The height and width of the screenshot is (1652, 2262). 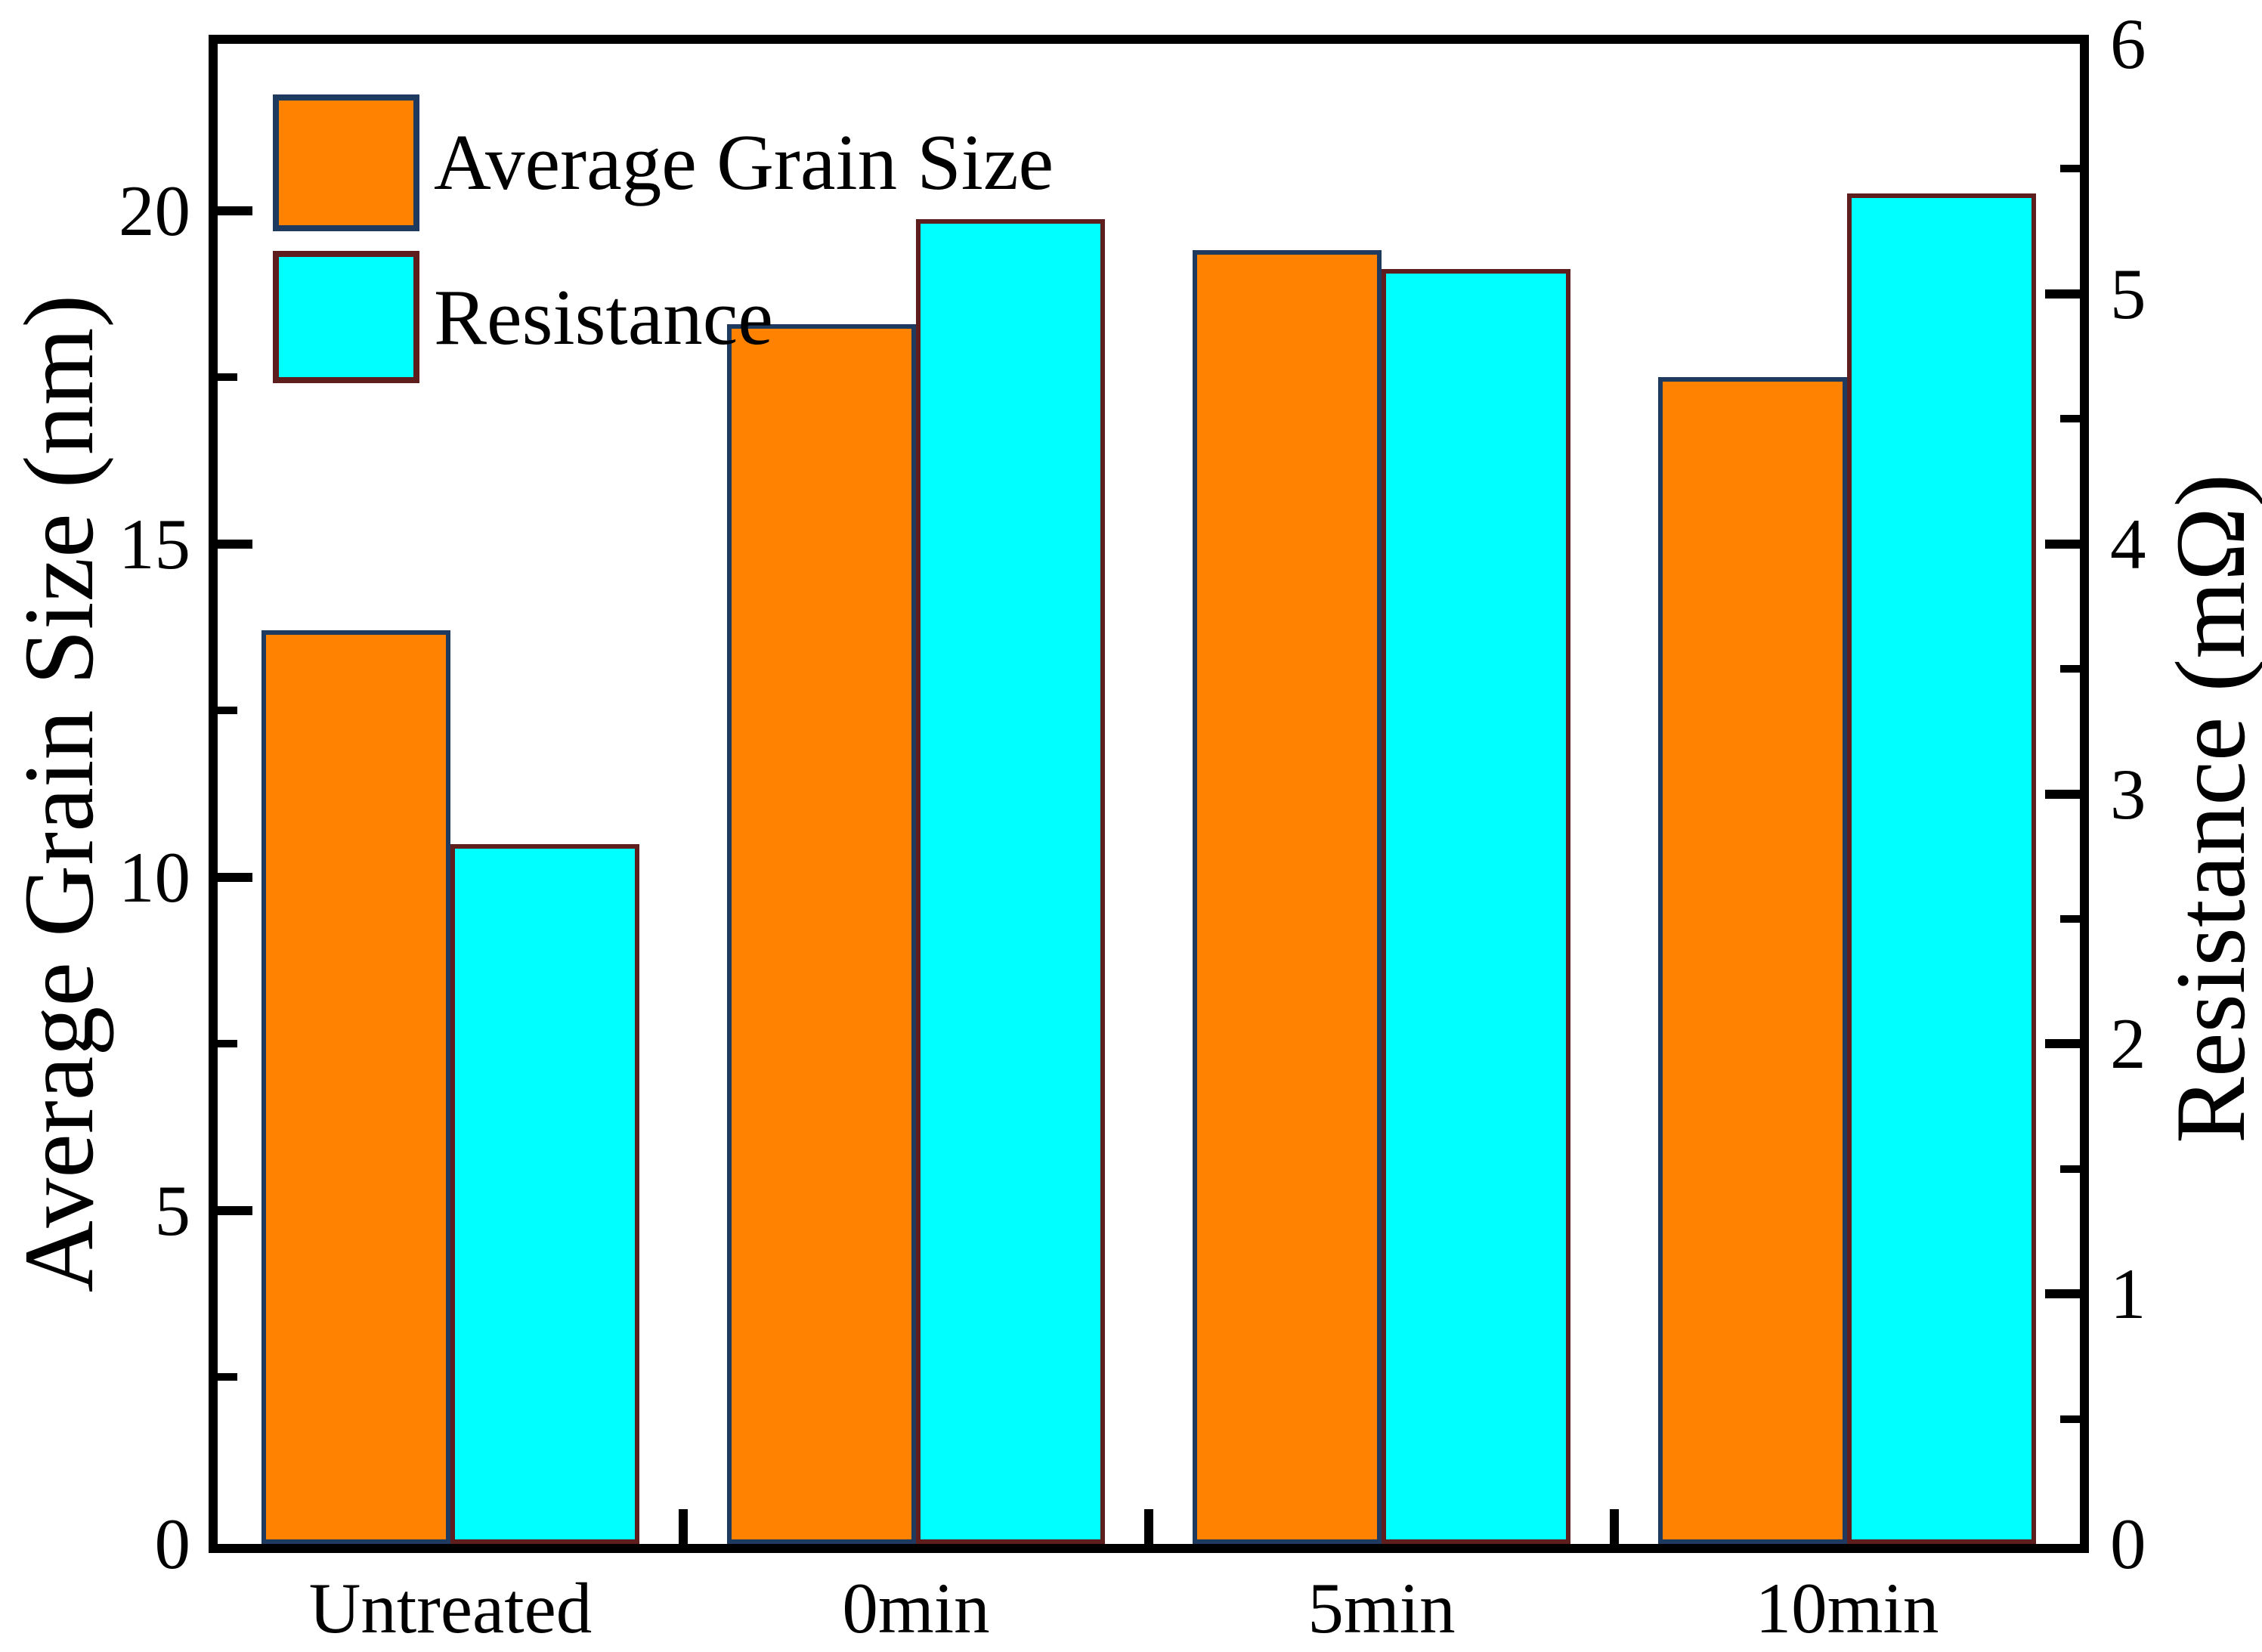 I want to click on right-tick-label: 4, so click(x=2128, y=543).